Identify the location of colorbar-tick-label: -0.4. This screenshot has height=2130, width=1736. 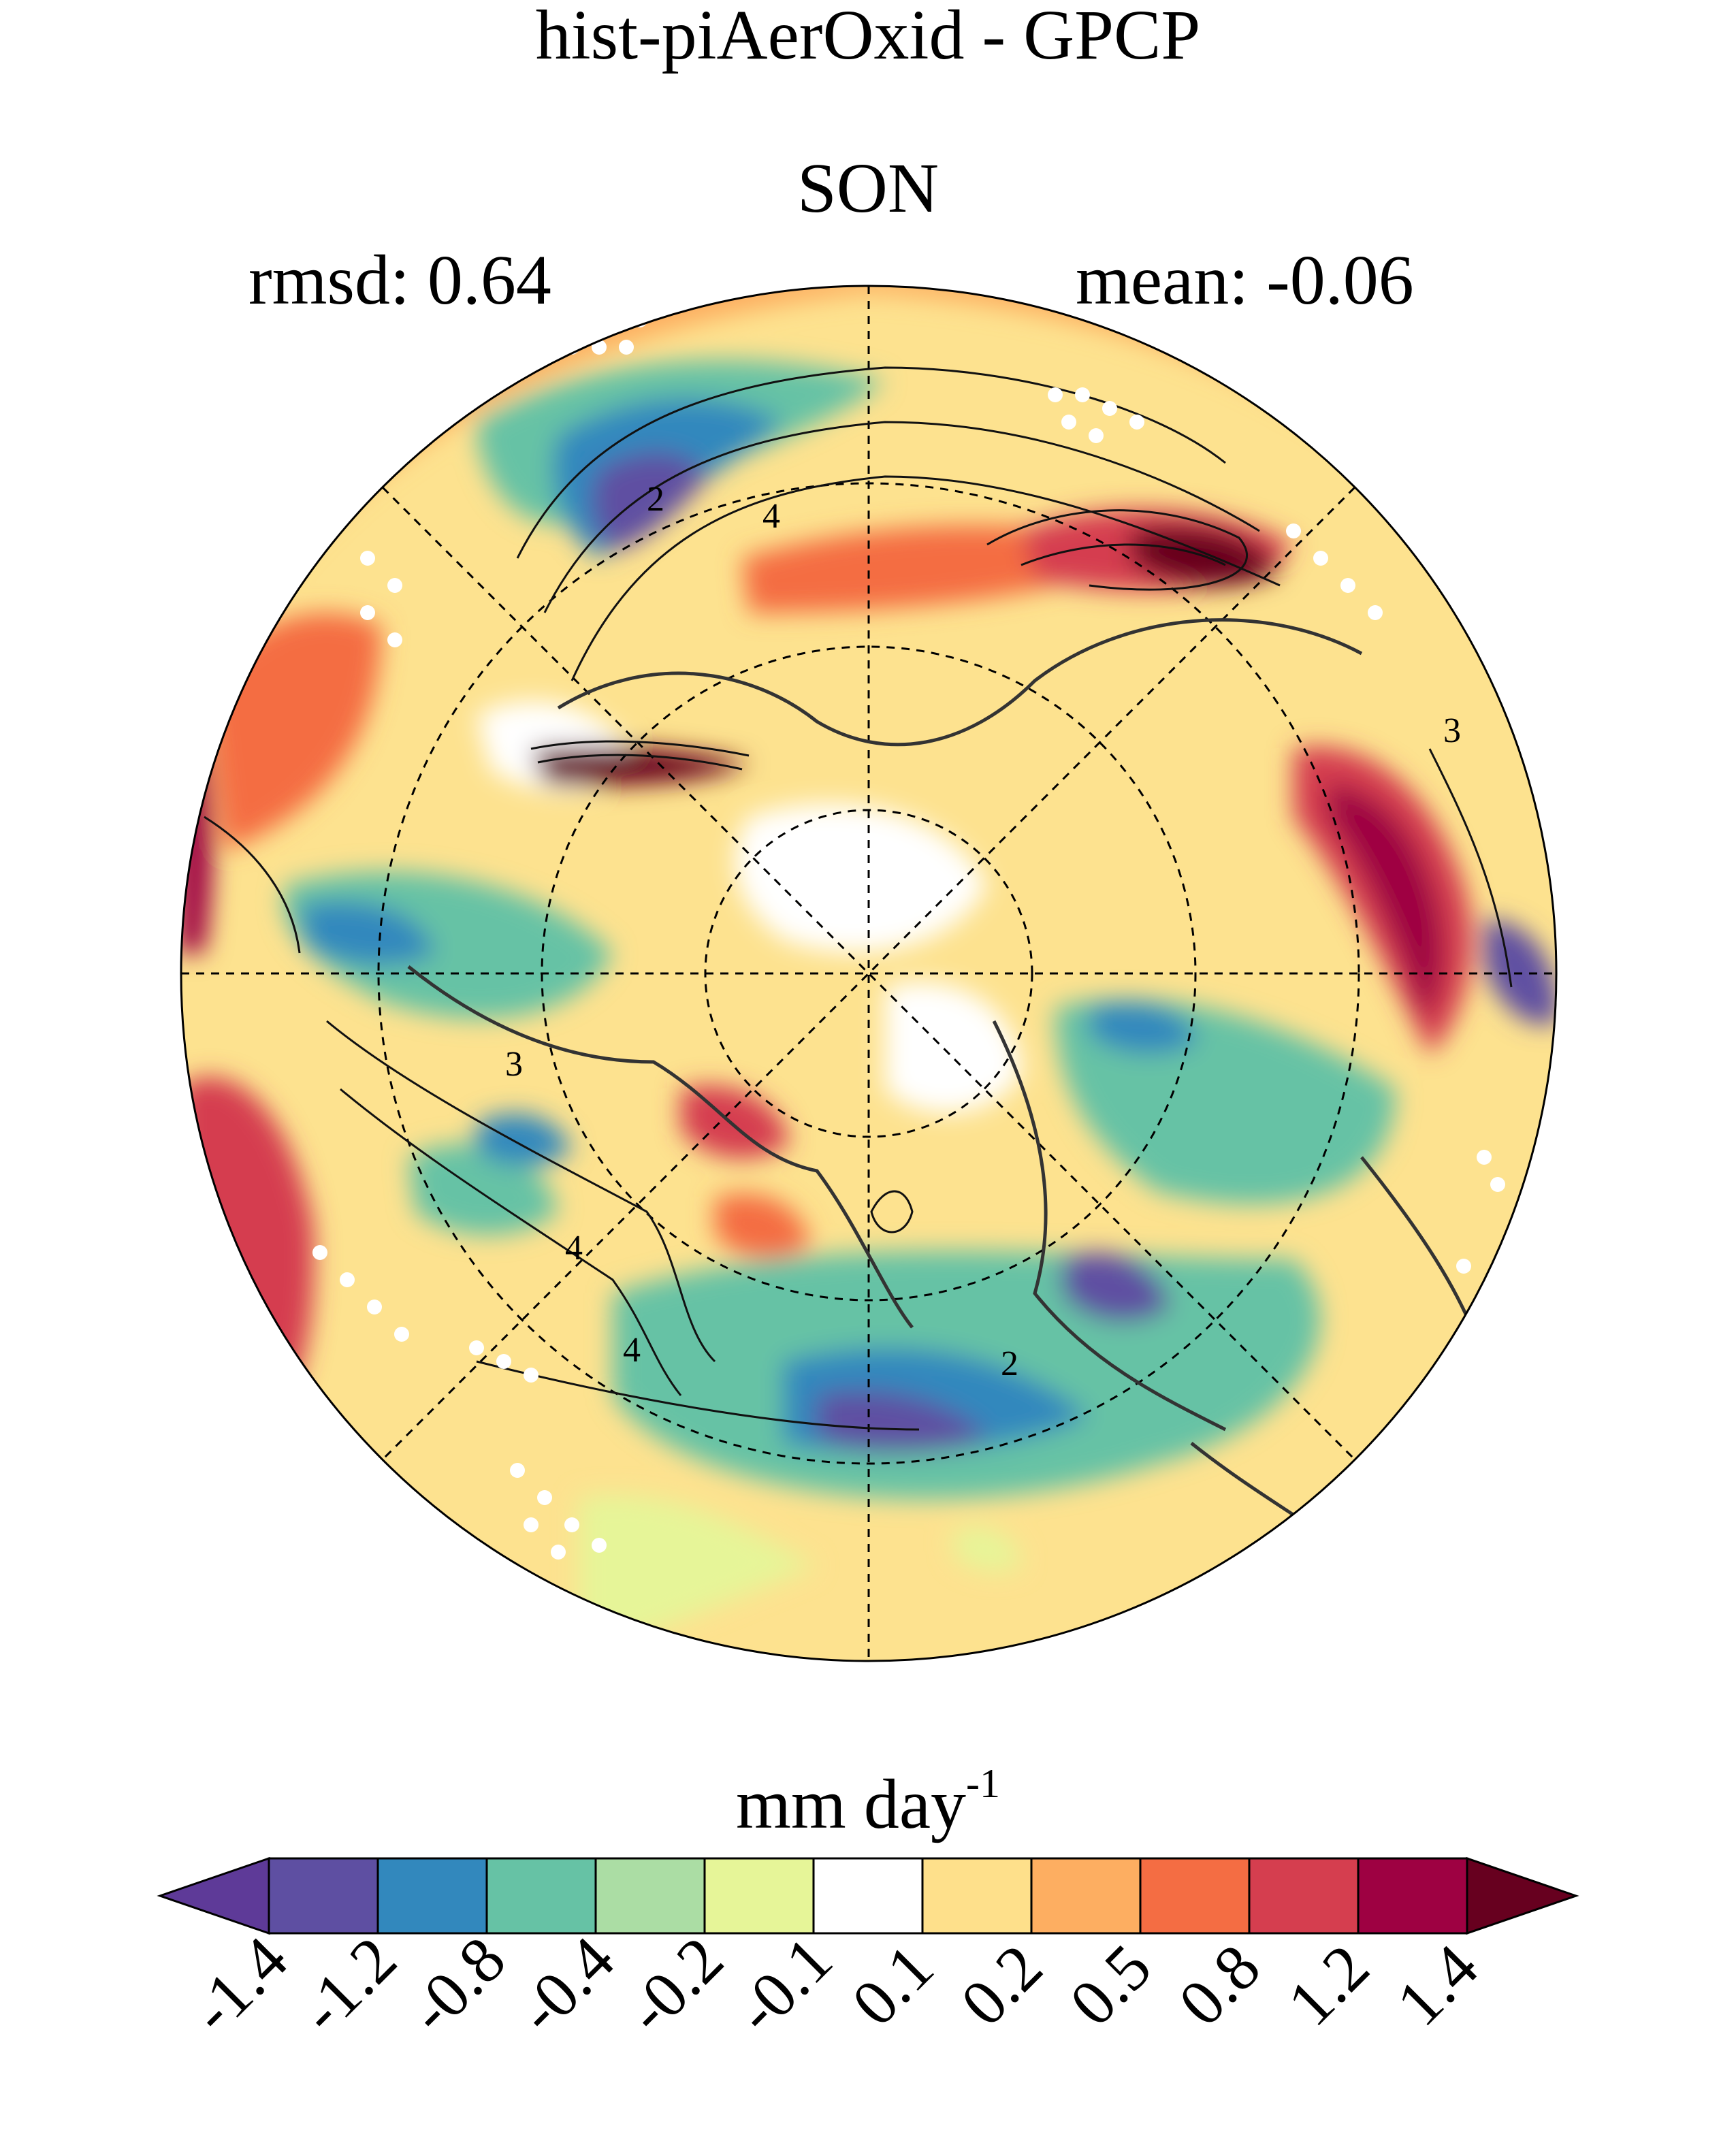
(565, 1984).